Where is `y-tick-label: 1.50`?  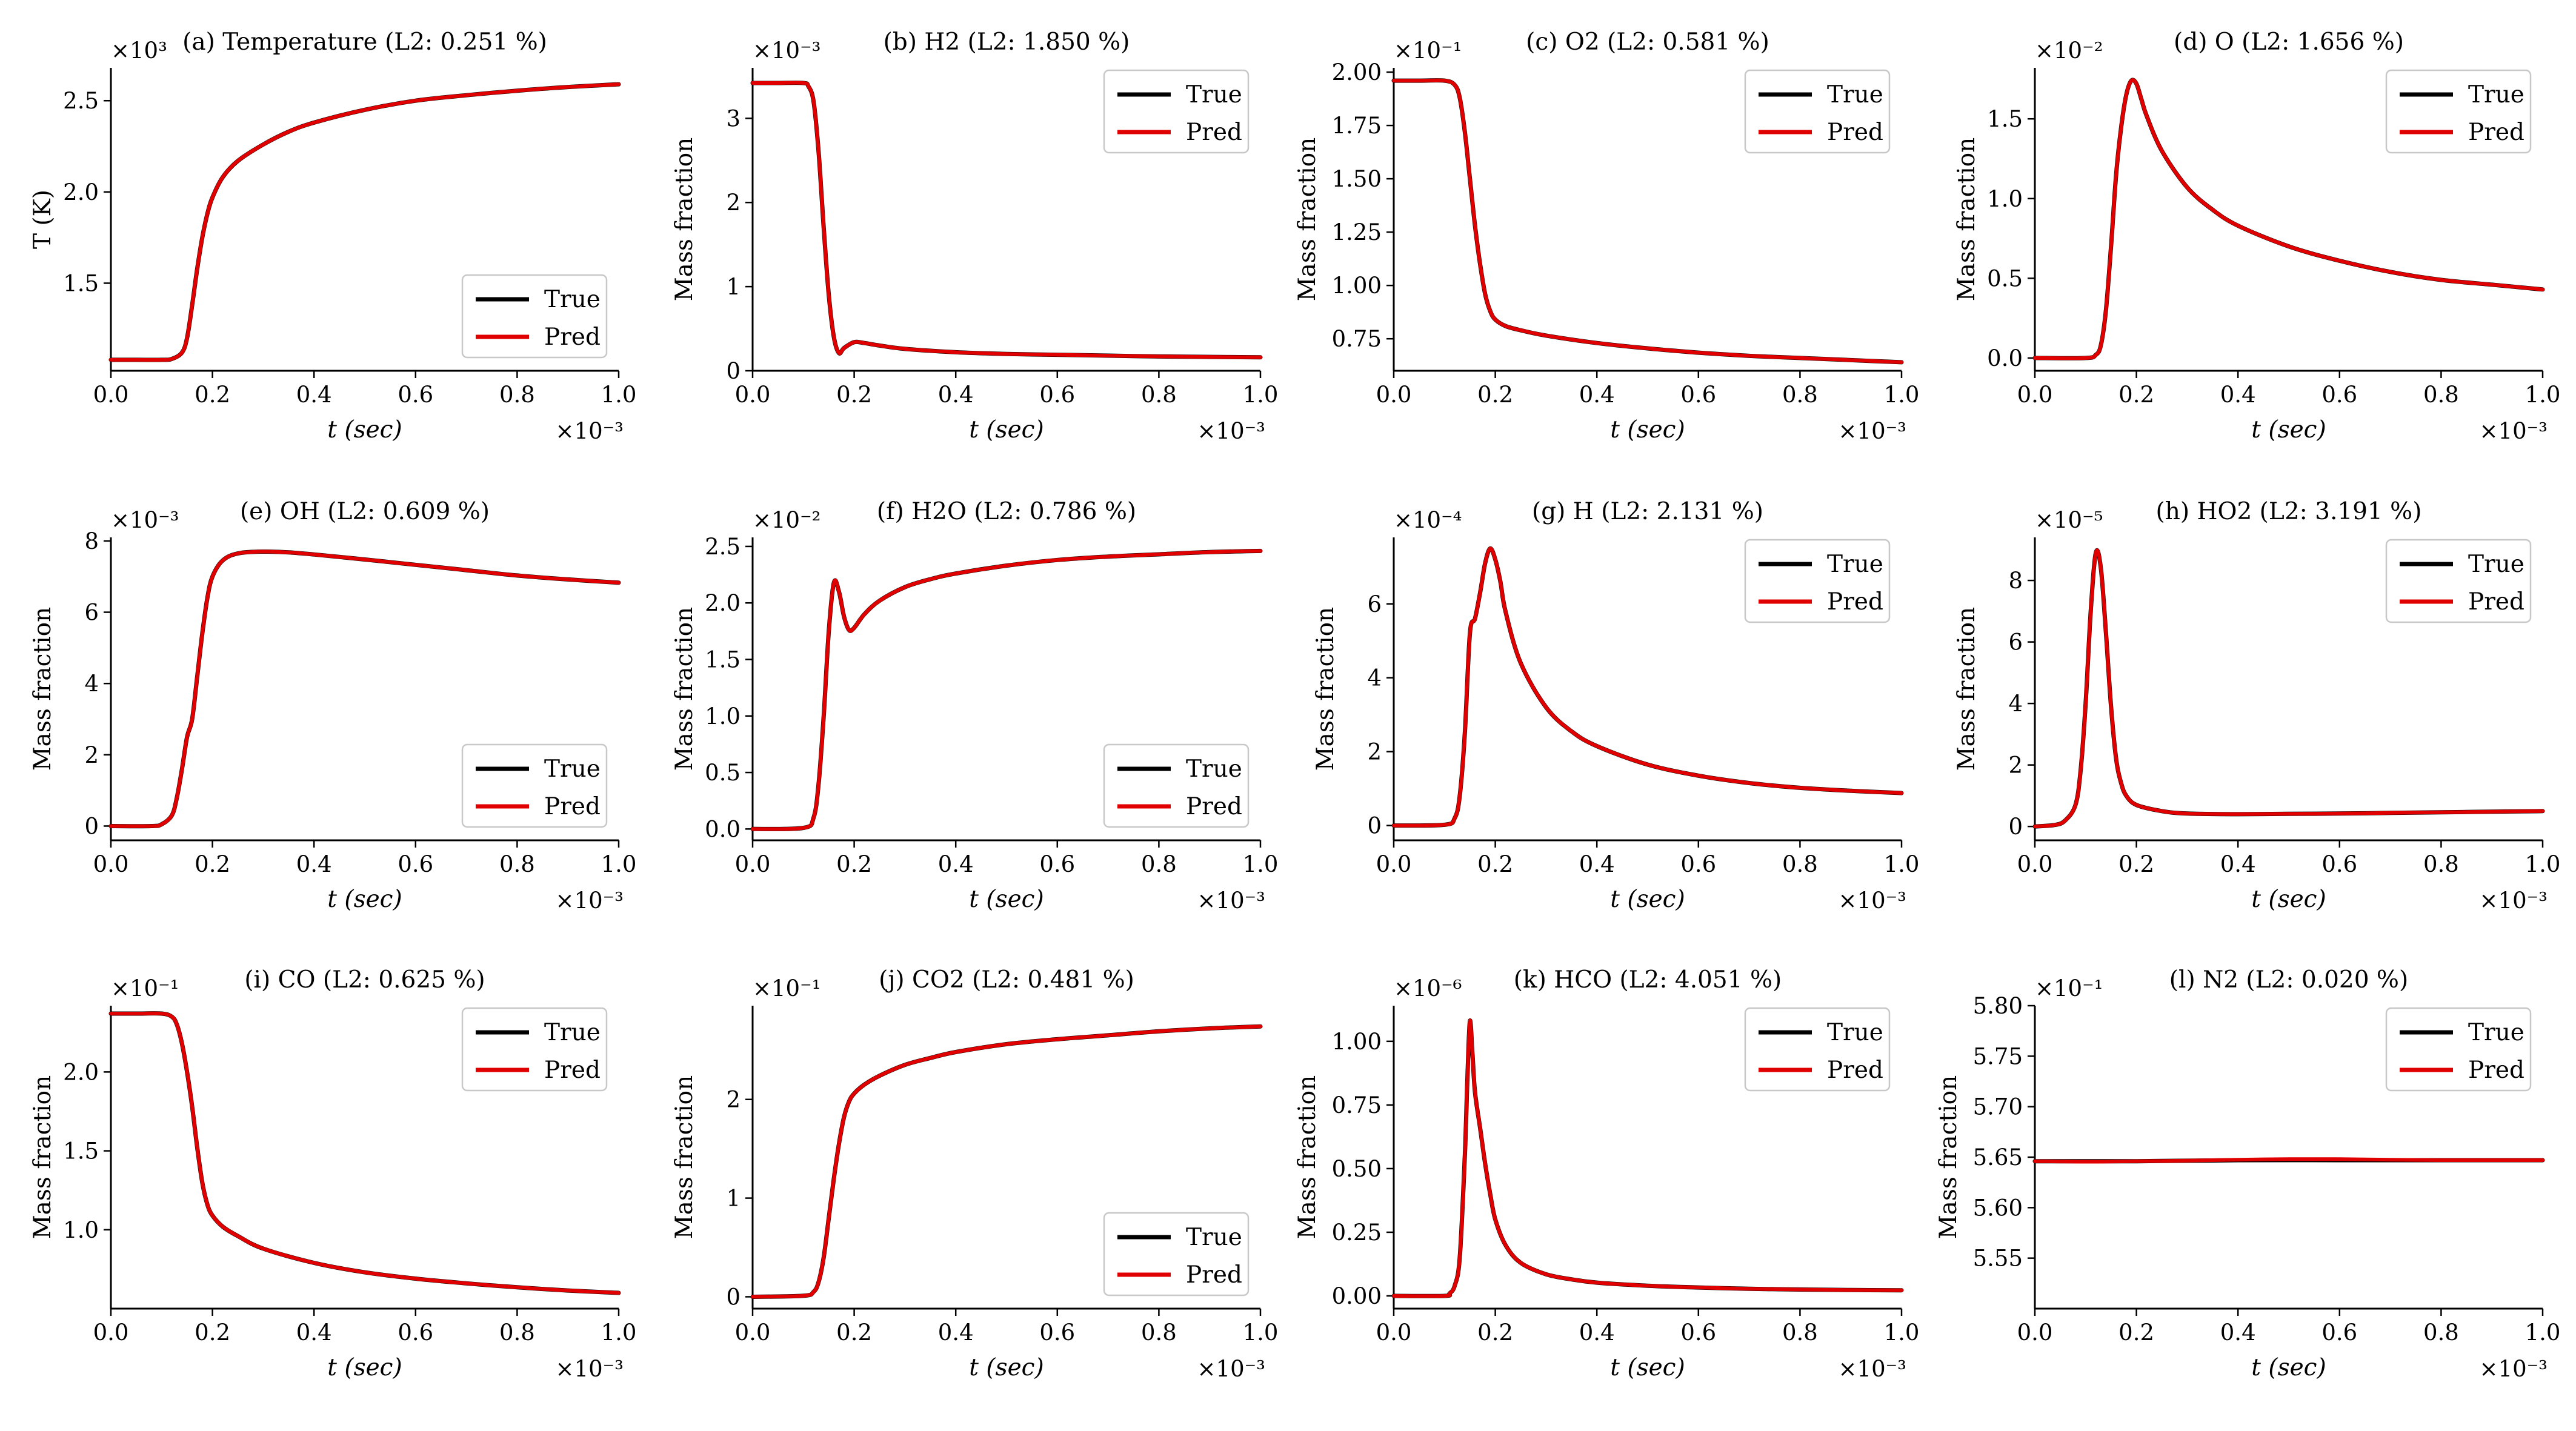 y-tick-label: 1.50 is located at coordinates (1357, 179).